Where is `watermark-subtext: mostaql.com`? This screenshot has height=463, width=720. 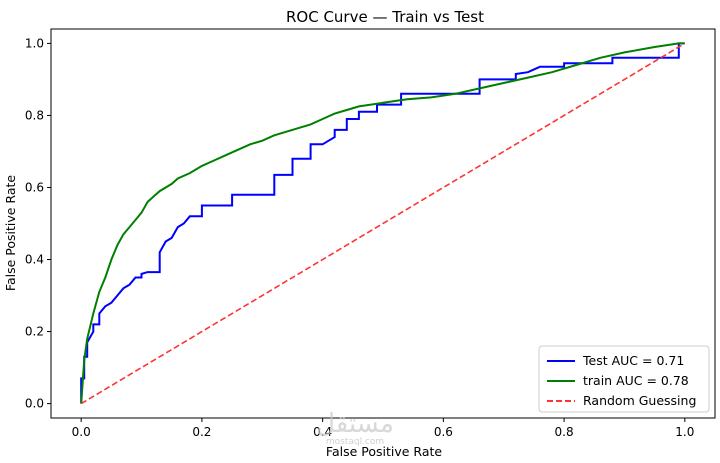 watermark-subtext: mostaql.com is located at coordinates (355, 442).